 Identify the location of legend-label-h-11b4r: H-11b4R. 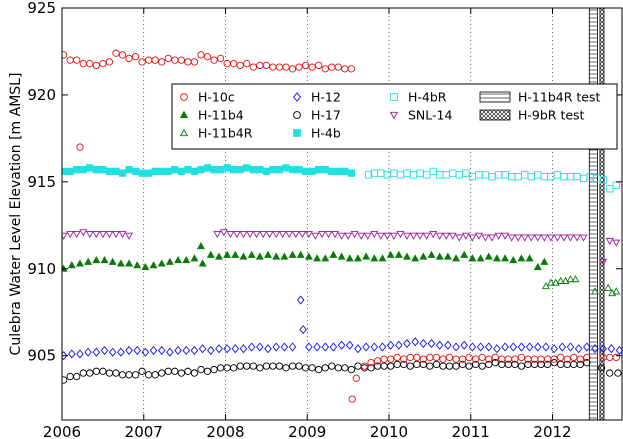
(225, 133).